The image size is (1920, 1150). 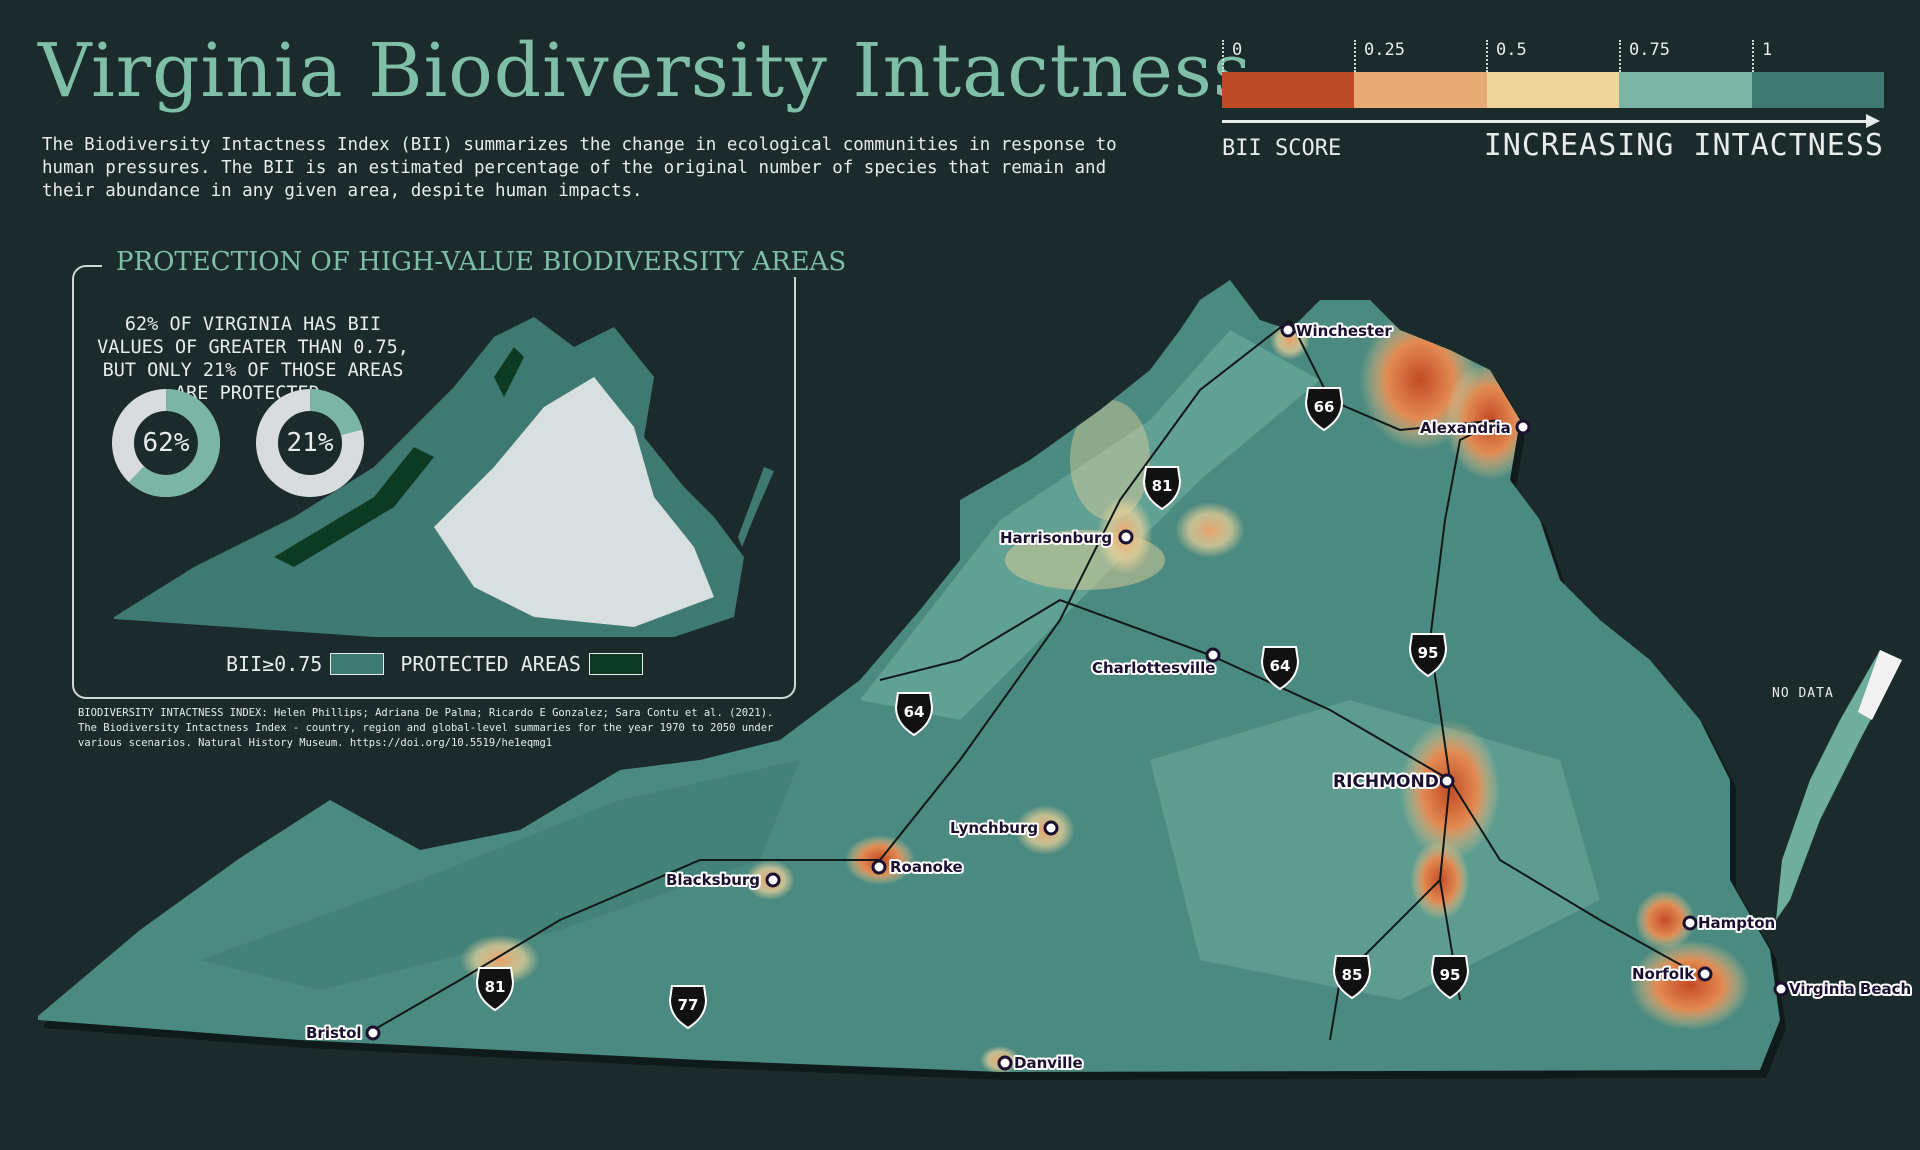 What do you see at coordinates (1352, 975) in the screenshot?
I see `svg-text: 85` at bounding box center [1352, 975].